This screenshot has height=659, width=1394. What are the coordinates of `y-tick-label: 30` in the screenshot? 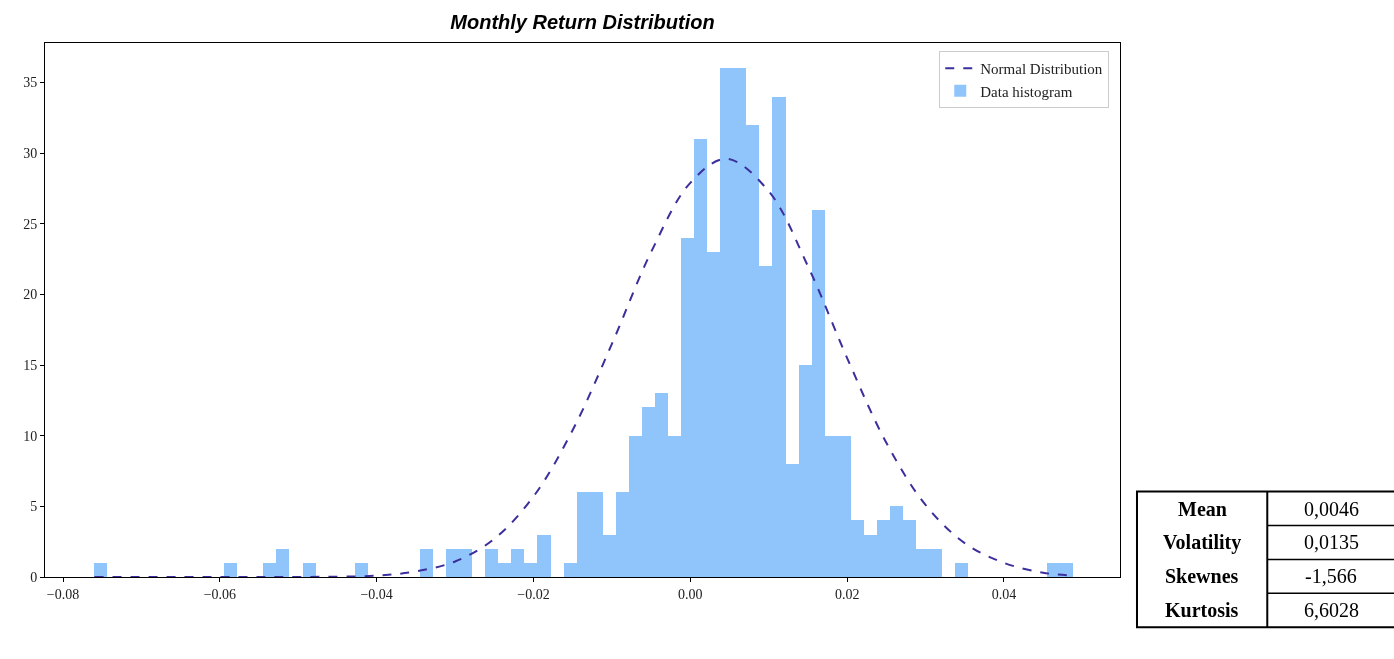 It's located at (30, 154).